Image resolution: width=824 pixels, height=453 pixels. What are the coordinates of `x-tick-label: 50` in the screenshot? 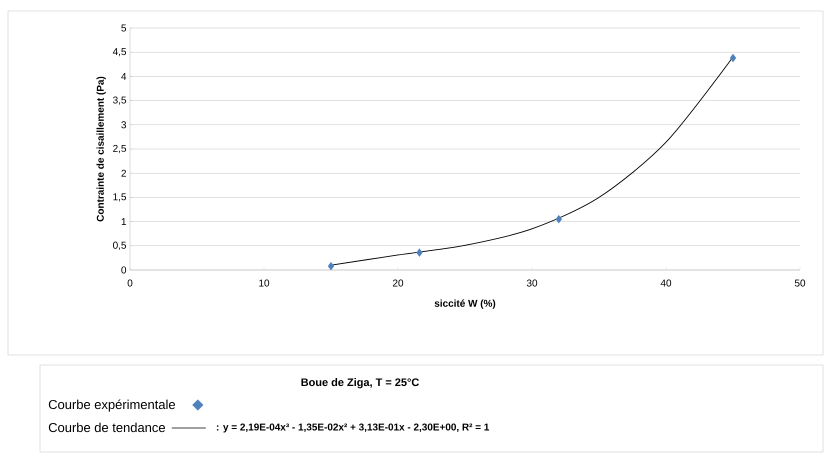 It's located at (800, 283).